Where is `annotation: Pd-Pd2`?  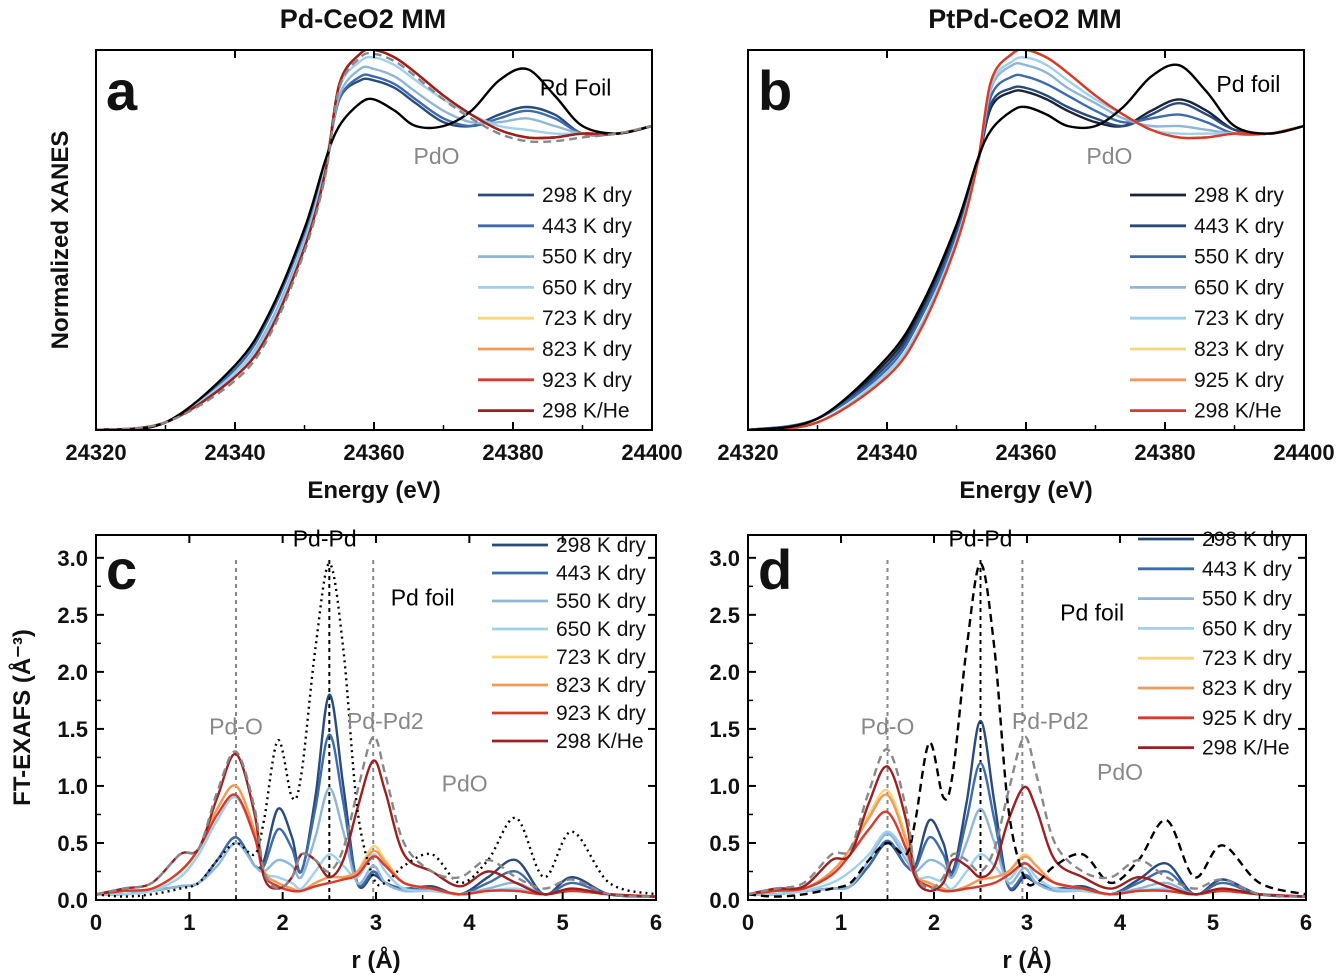
annotation: Pd-Pd2 is located at coordinates (1050, 721).